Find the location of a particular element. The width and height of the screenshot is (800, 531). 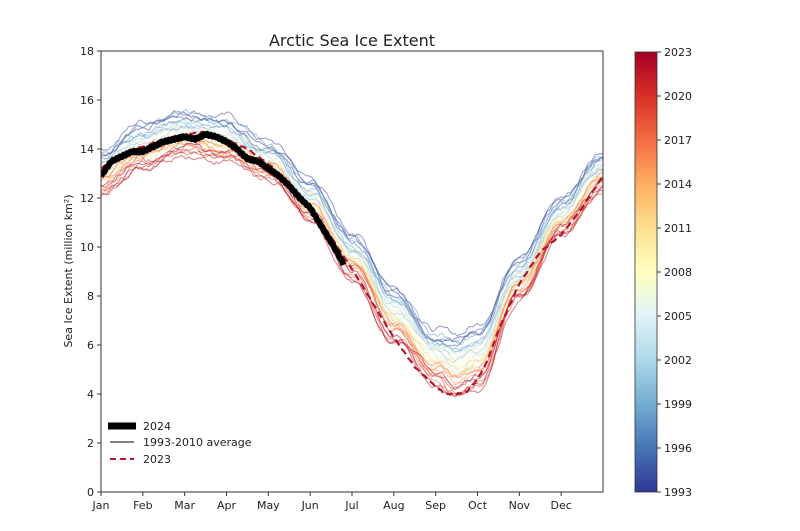

legend-label-2024: 2024 is located at coordinates (157, 426).